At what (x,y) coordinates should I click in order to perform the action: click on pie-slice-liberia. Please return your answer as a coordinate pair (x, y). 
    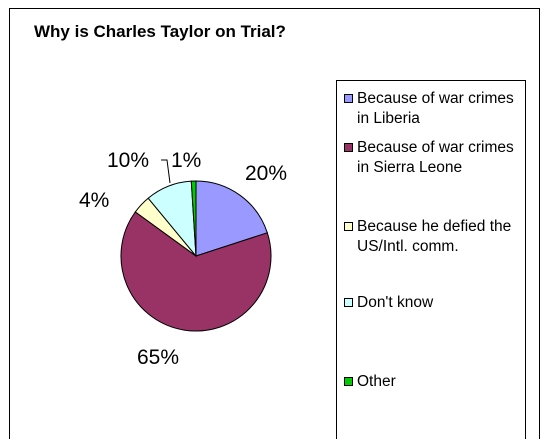
    Looking at the image, I should click on (231, 218).